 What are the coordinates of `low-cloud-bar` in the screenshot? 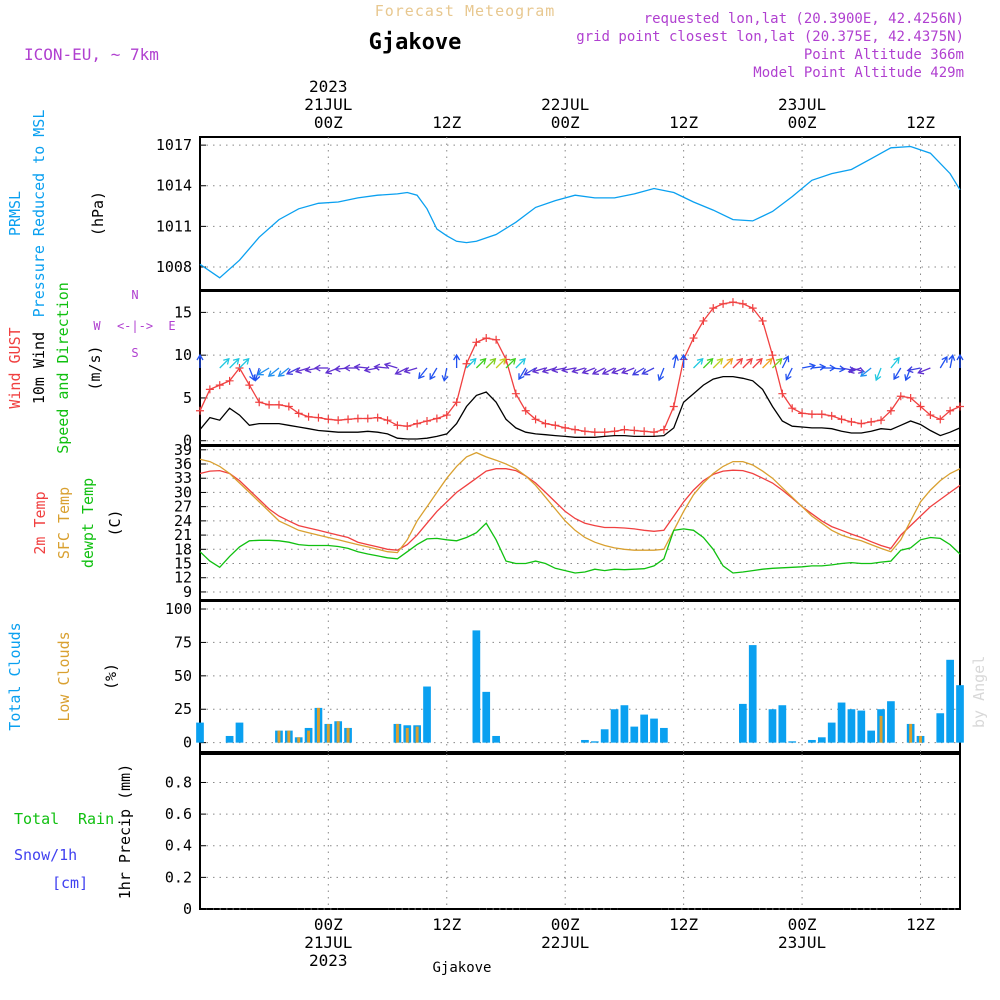 It's located at (911, 733).